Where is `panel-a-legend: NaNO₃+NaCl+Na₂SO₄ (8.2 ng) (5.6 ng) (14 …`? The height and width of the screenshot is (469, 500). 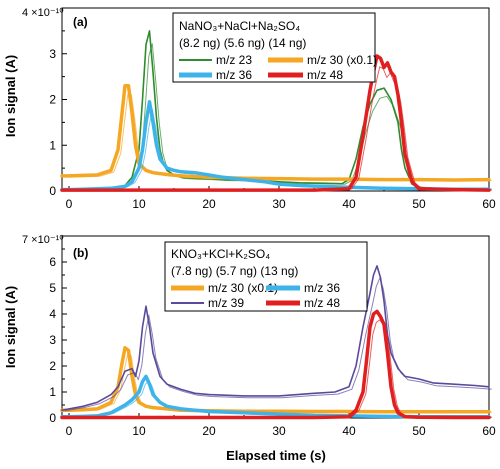
panel-a-legend: NaNO₃+NaCl+Na₂SO₄ (8.2 ng) (5.6 ng) (14 … is located at coordinates (274, 47).